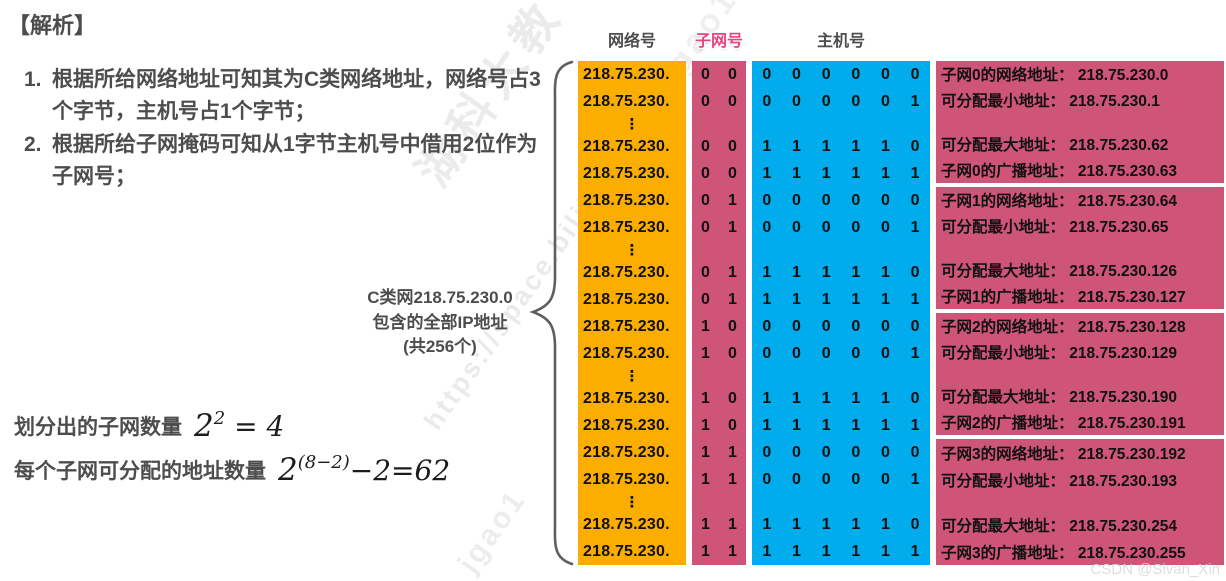 The image size is (1226, 581). Describe the element at coordinates (840, 41) in the screenshot. I see `header-host-number: 主机号` at that location.